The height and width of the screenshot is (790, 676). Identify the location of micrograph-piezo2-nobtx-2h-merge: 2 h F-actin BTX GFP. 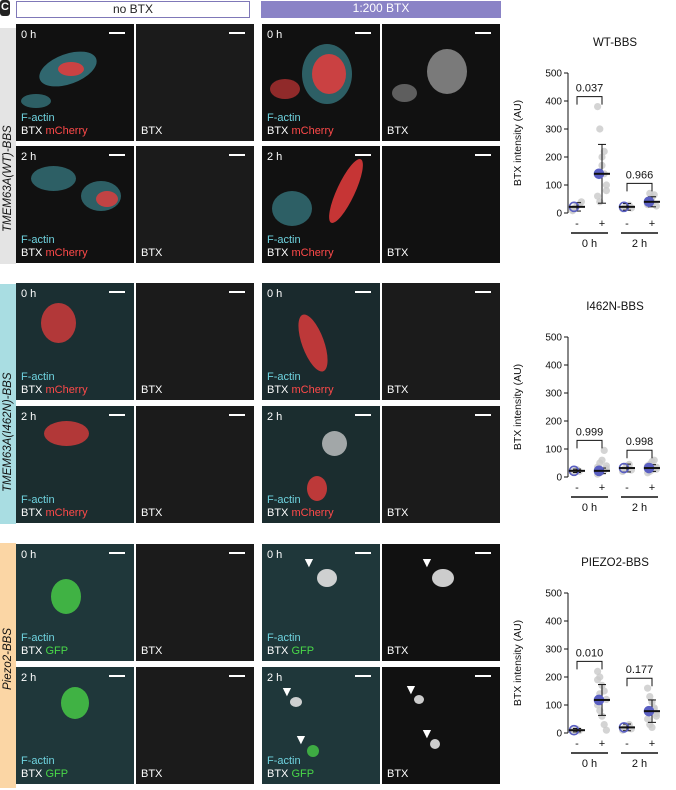
(75, 725).